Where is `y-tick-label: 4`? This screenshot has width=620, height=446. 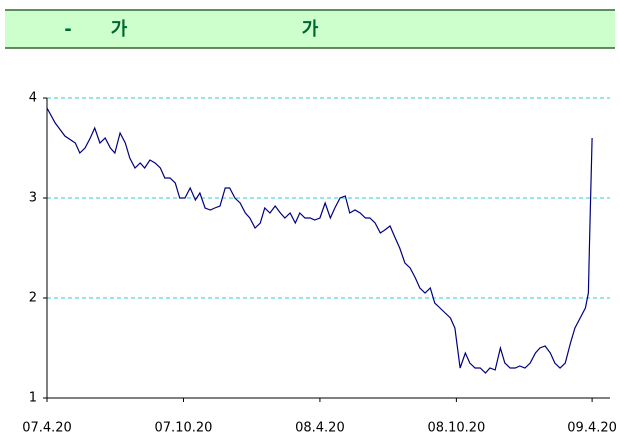
y-tick-label: 4 is located at coordinates (33, 98).